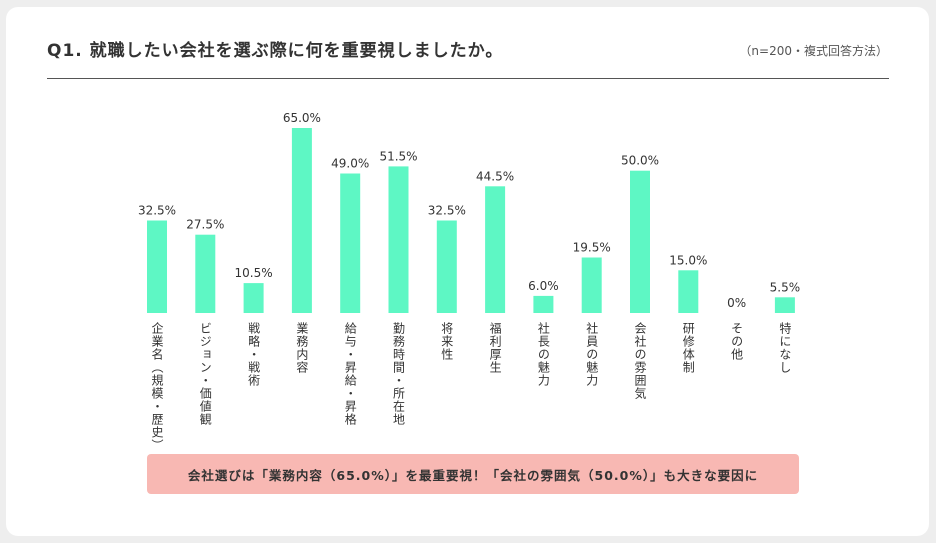 The image size is (936, 543). I want to click on category-label-5: 給与・昇給・昇格, so click(350, 374).